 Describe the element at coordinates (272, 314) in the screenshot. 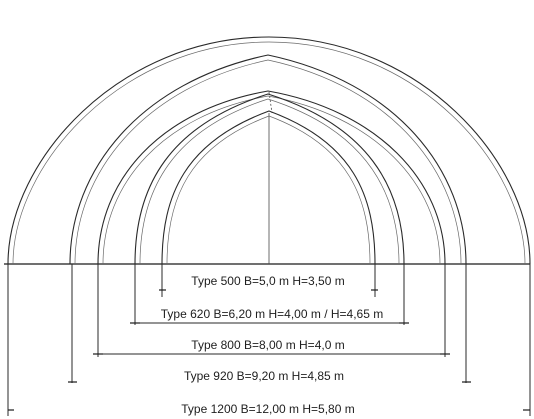

I see `label-type-620: Type 620 B=6,20 m H=4,00 m / H=4,65 m` at that location.